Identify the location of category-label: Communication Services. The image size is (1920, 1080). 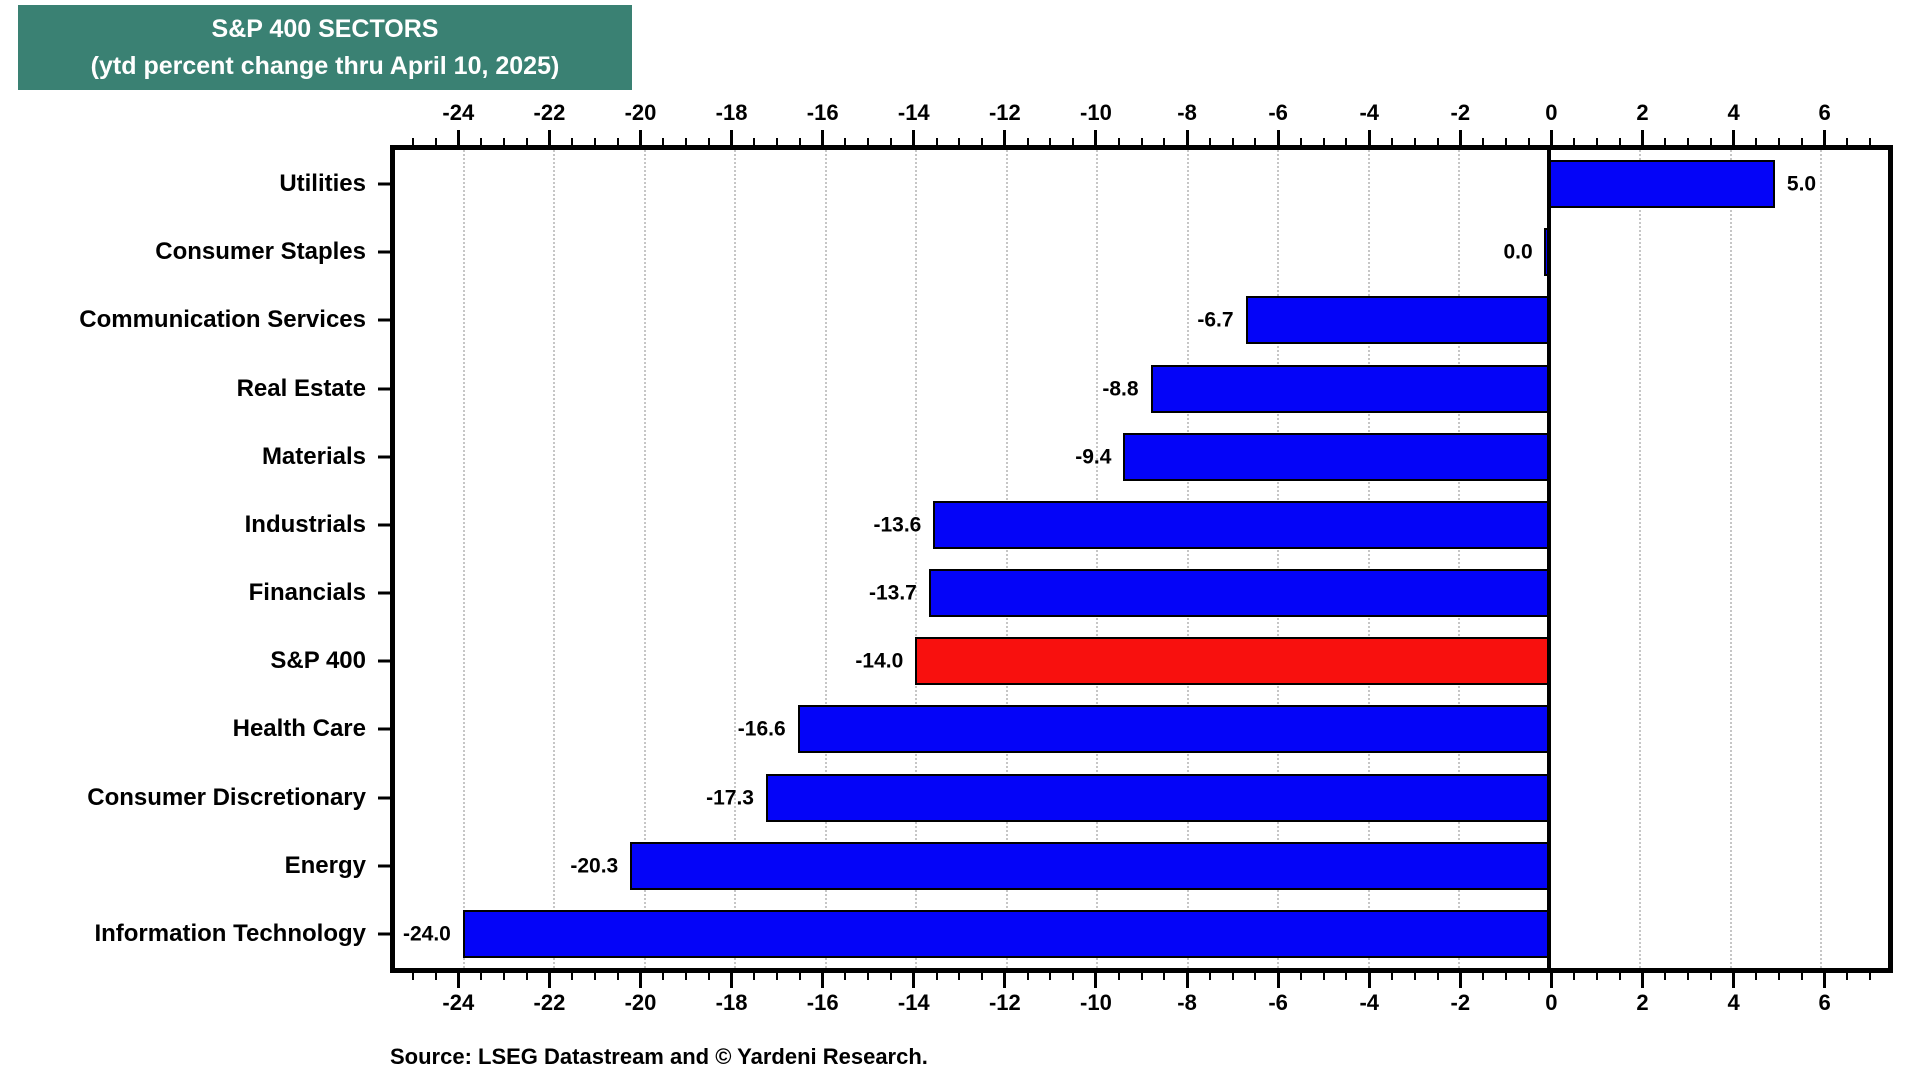
(222, 320).